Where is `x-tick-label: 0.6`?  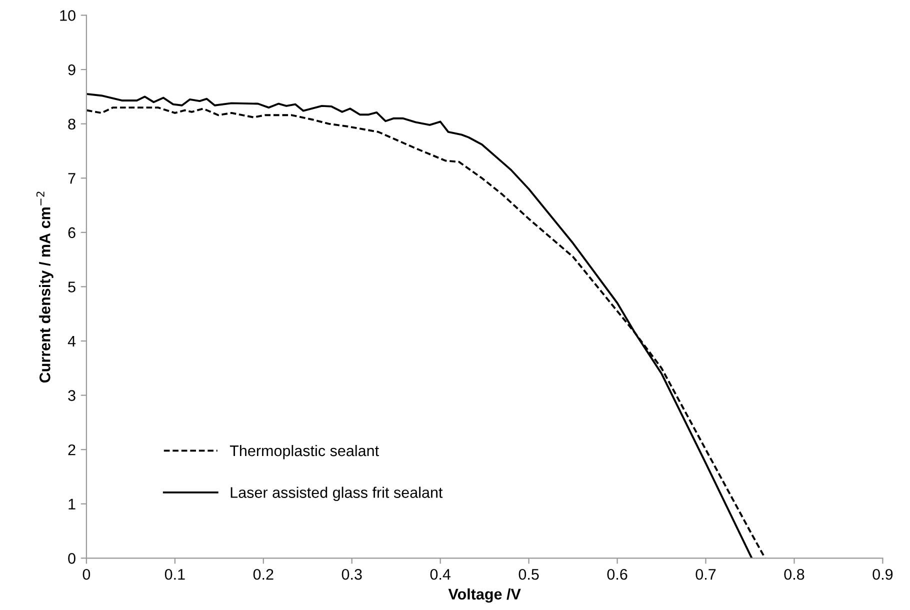 x-tick-label: 0.6 is located at coordinates (617, 574).